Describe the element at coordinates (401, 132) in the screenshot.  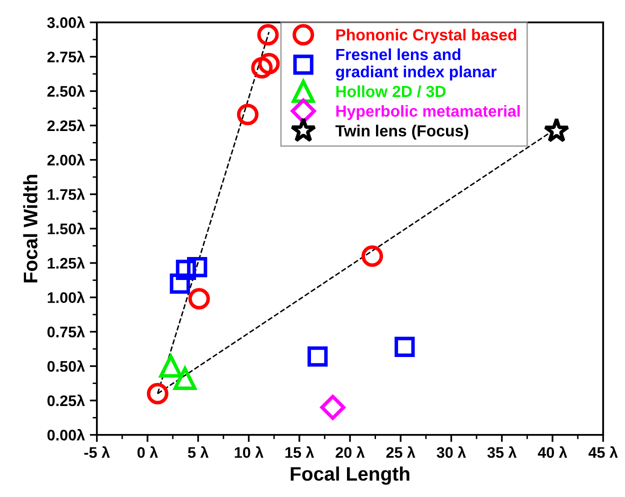
I see `legend-label: Twin lens (Focus)` at that location.